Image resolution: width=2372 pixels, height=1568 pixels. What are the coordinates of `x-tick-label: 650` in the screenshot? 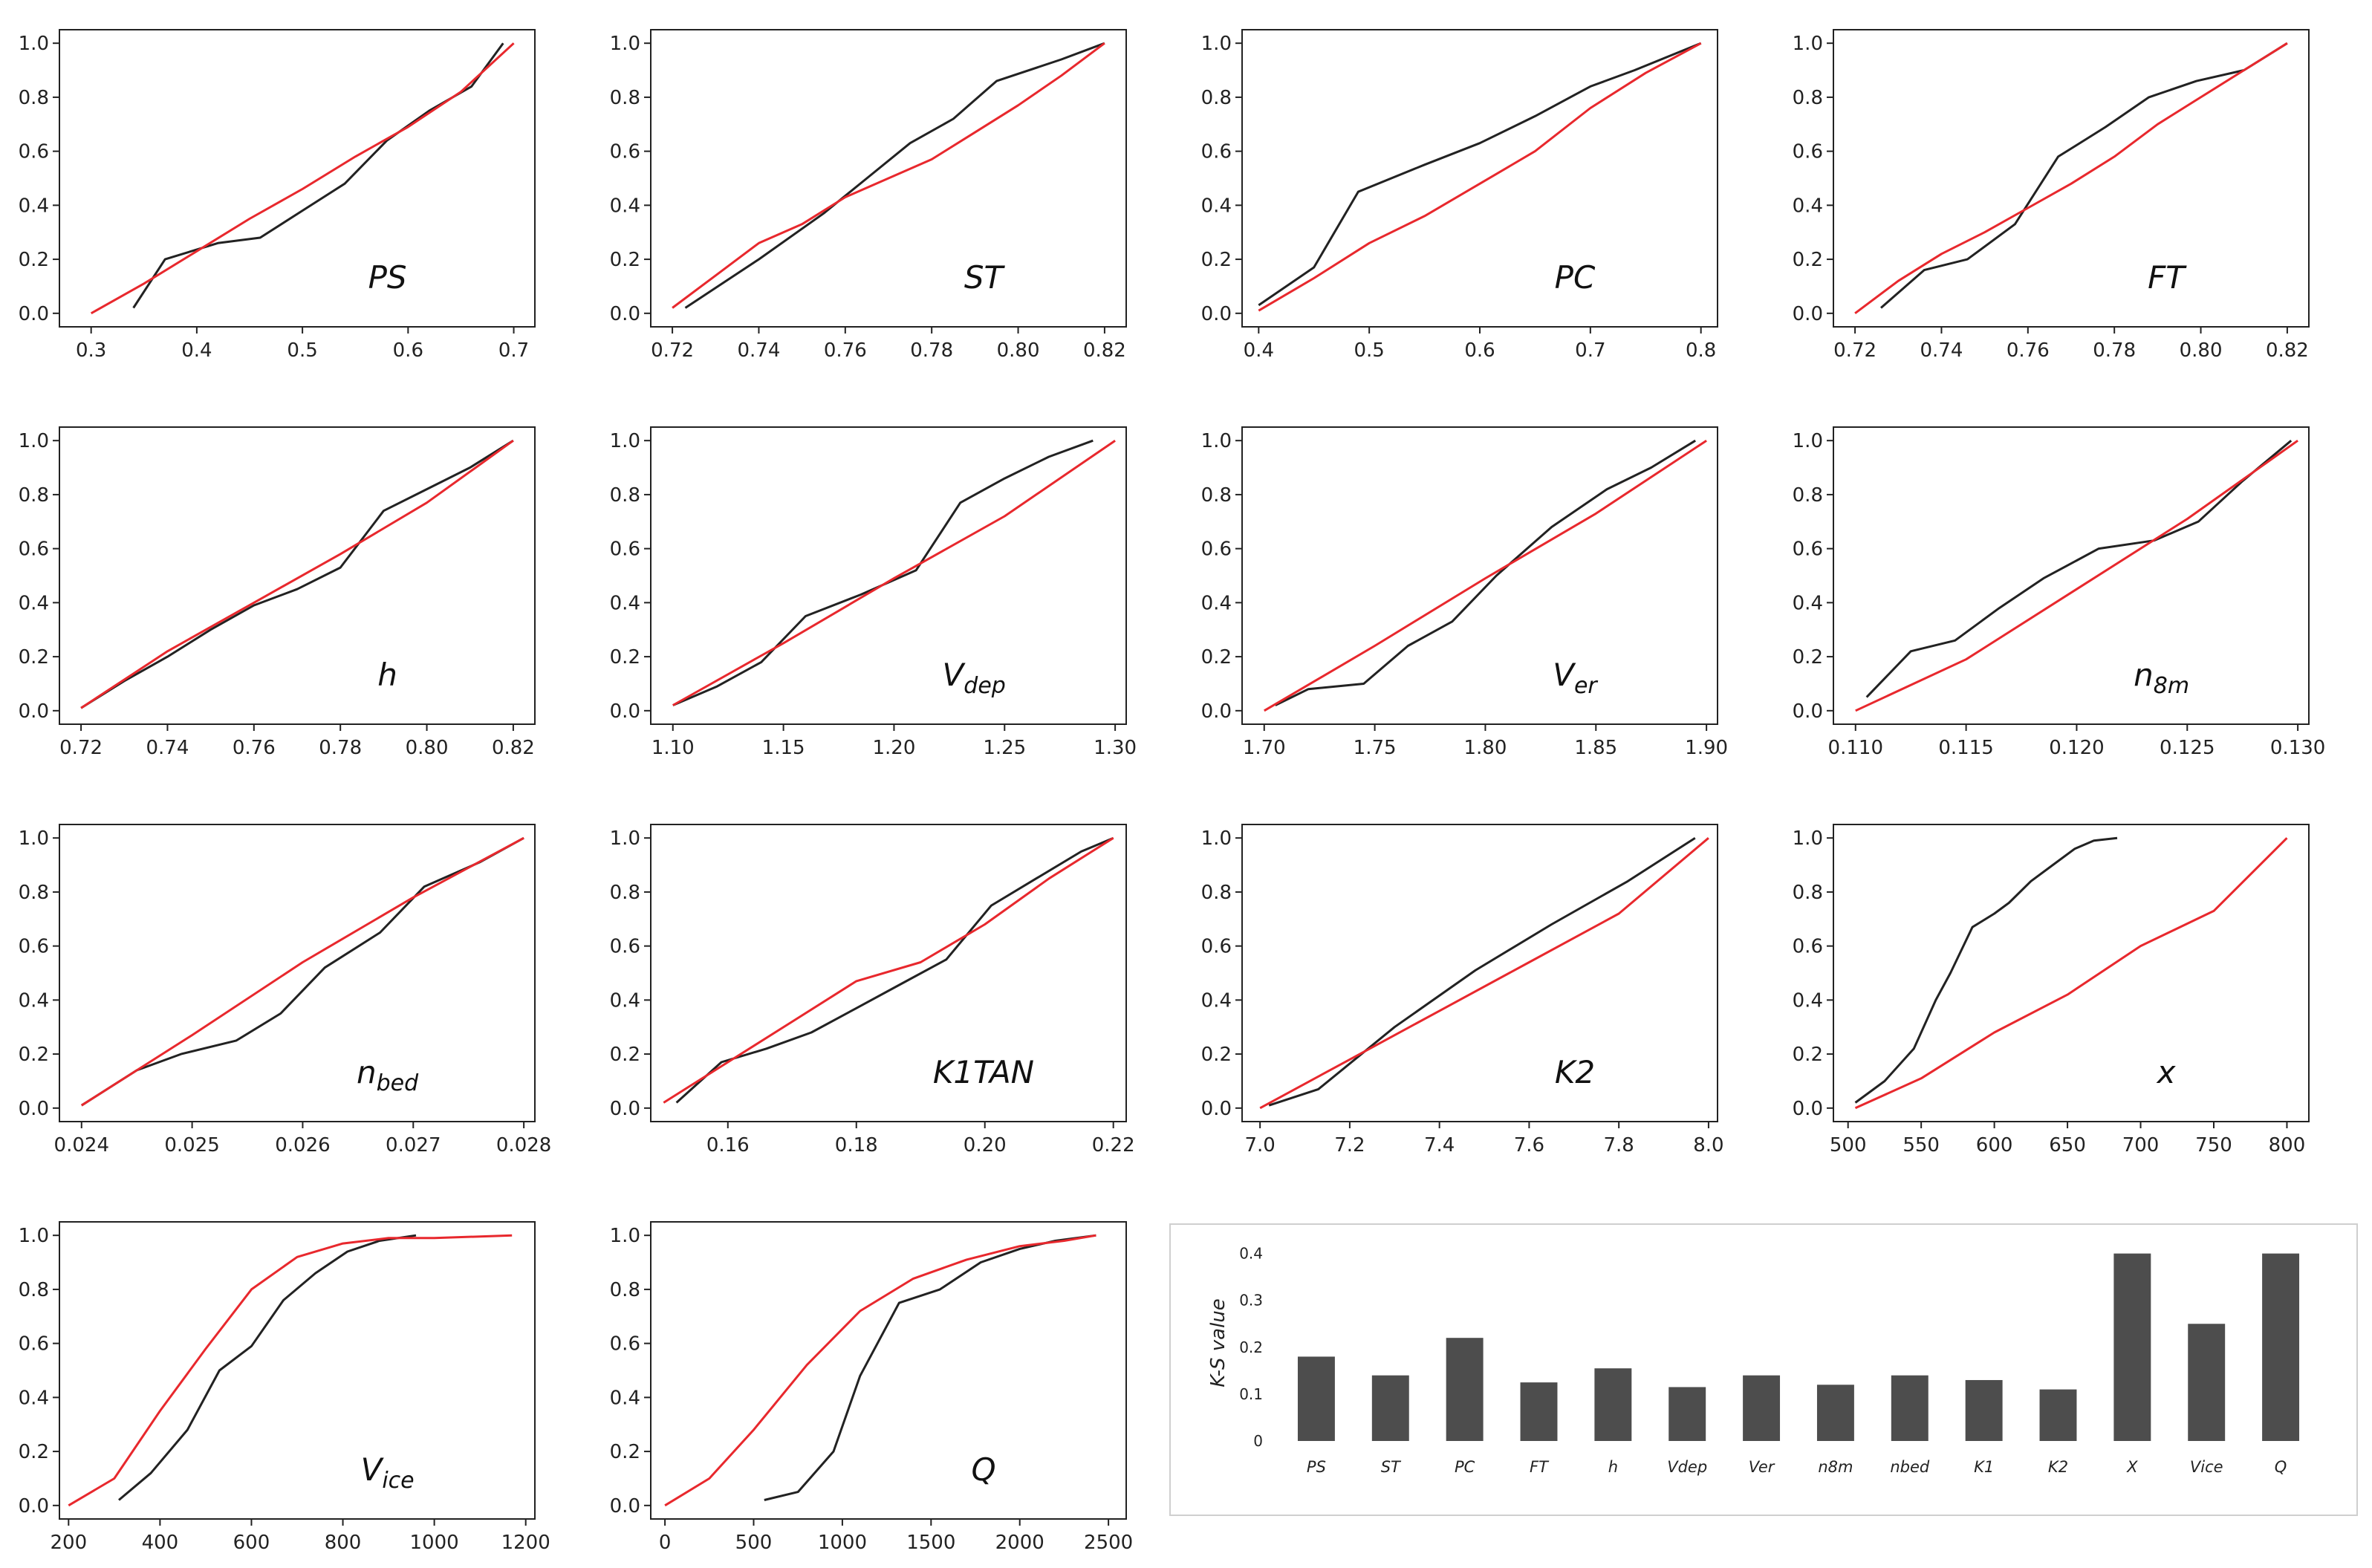 It's located at (2068, 1146).